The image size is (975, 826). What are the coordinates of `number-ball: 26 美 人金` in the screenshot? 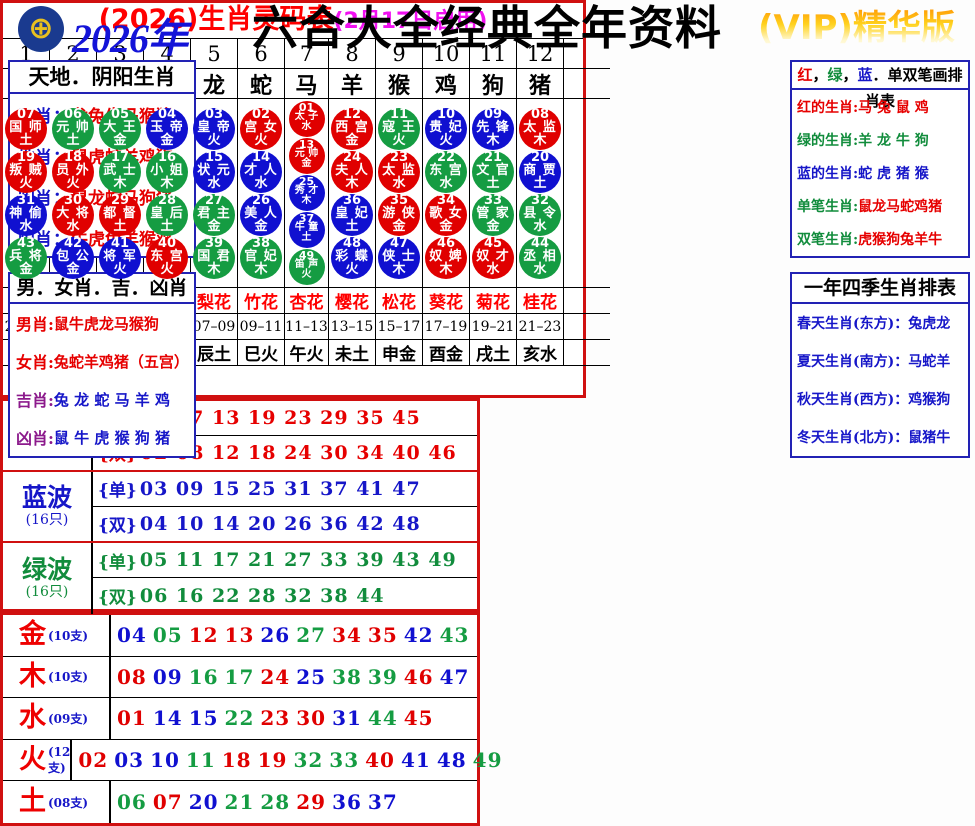 It's located at (261, 214).